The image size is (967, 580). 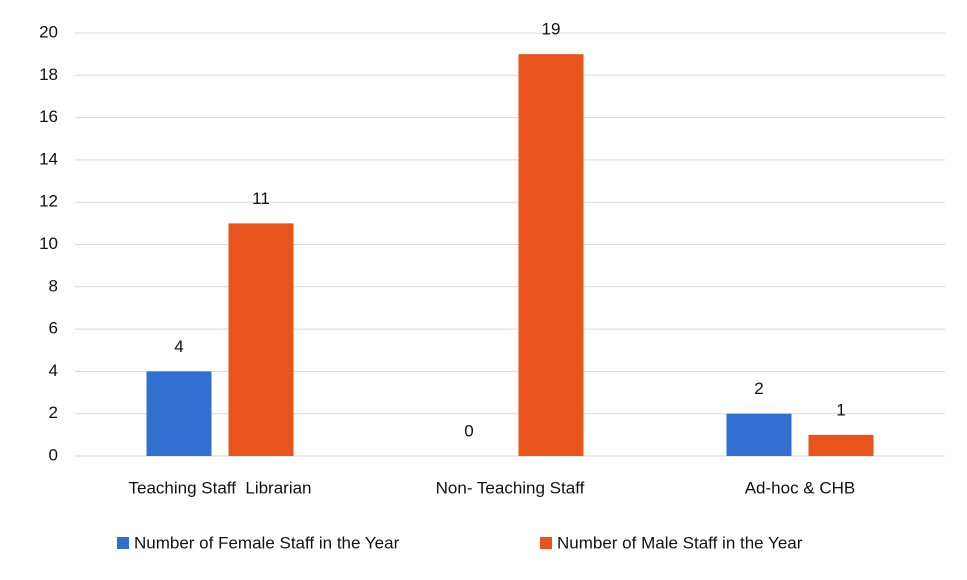 I want to click on data-label: 0, so click(x=468, y=430).